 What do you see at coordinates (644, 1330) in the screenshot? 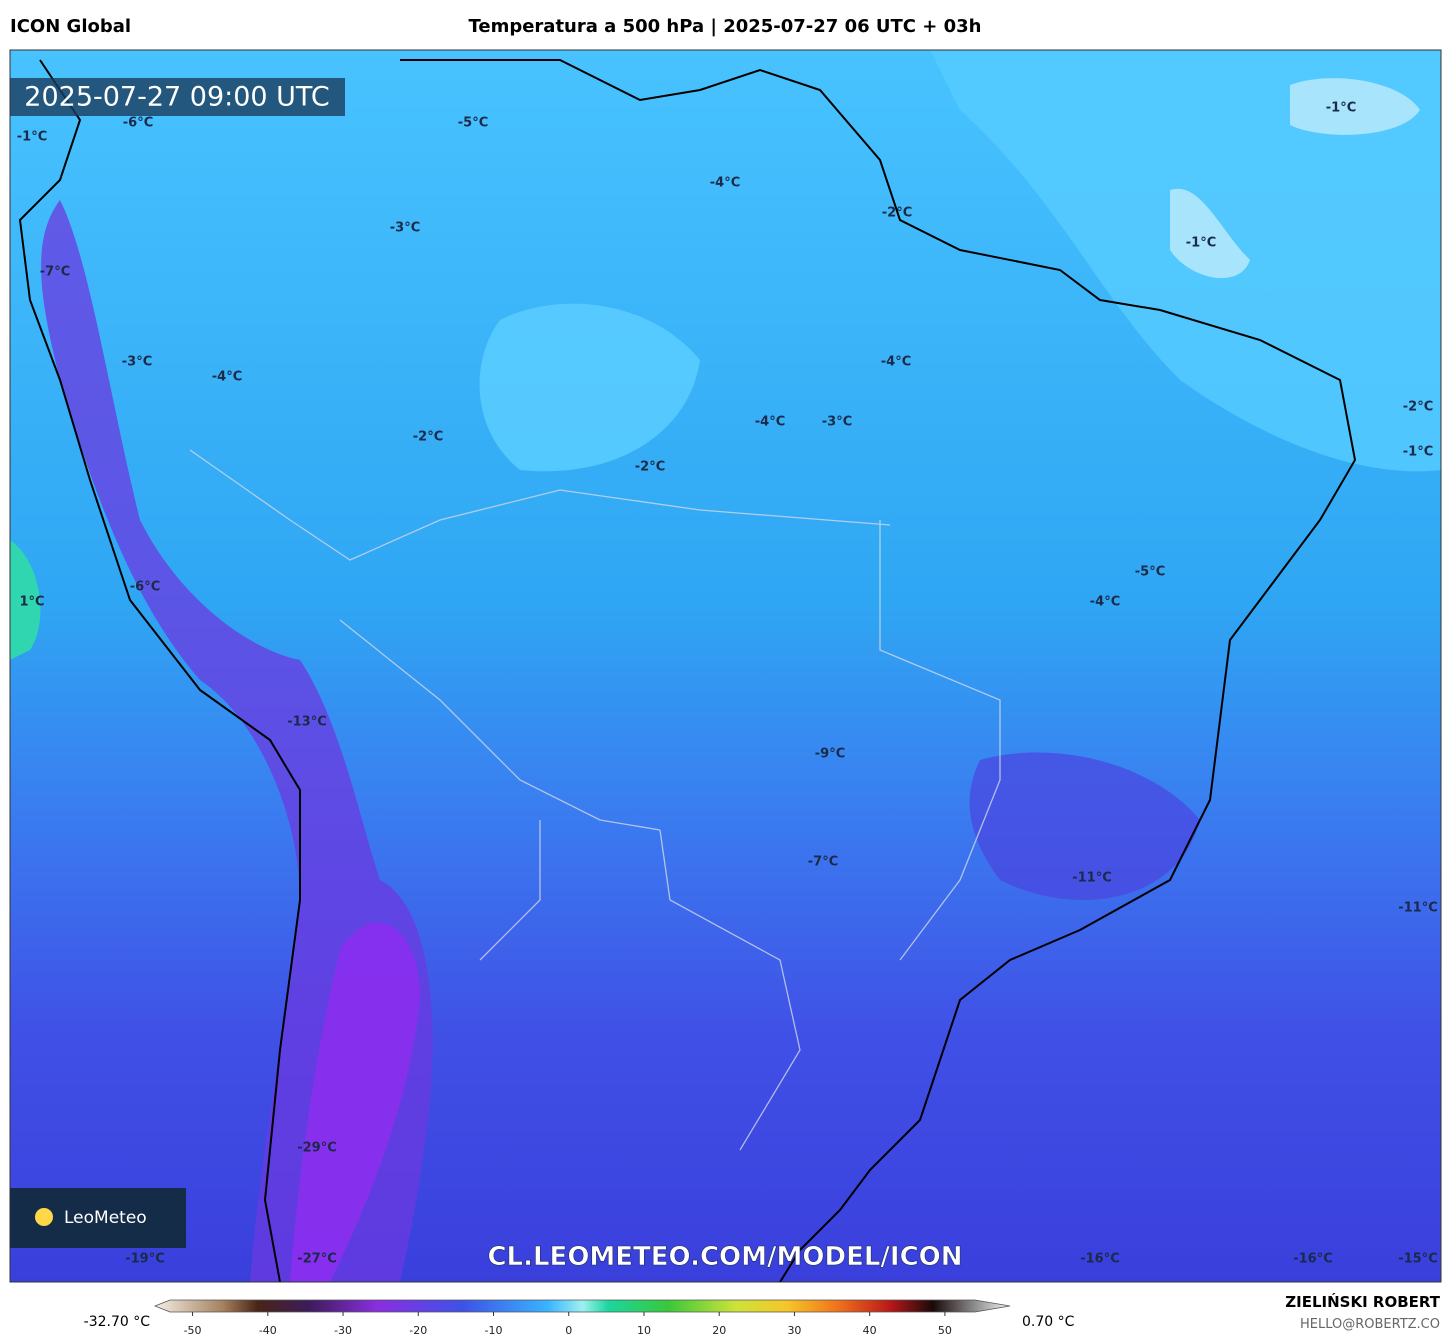
I see `colorbar-tick-label: 10` at bounding box center [644, 1330].